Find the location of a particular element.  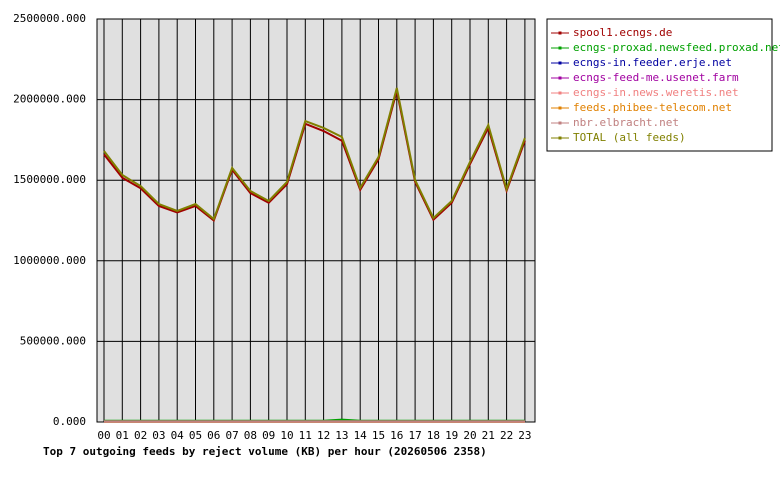

x-tick-label: 17 is located at coordinates (414, 435).